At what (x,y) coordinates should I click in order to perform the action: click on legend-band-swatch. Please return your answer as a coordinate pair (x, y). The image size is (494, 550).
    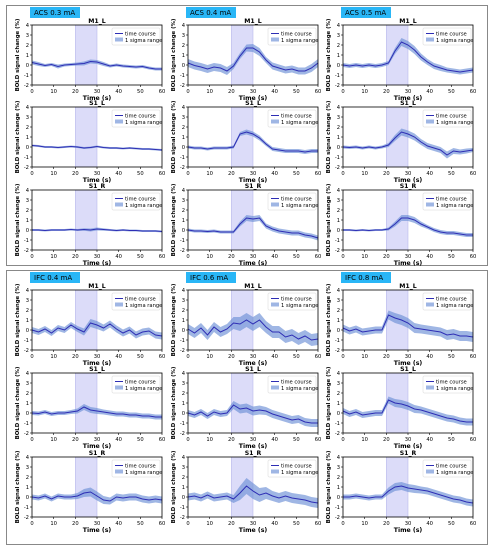
    Looking at the image, I should click on (430, 121).